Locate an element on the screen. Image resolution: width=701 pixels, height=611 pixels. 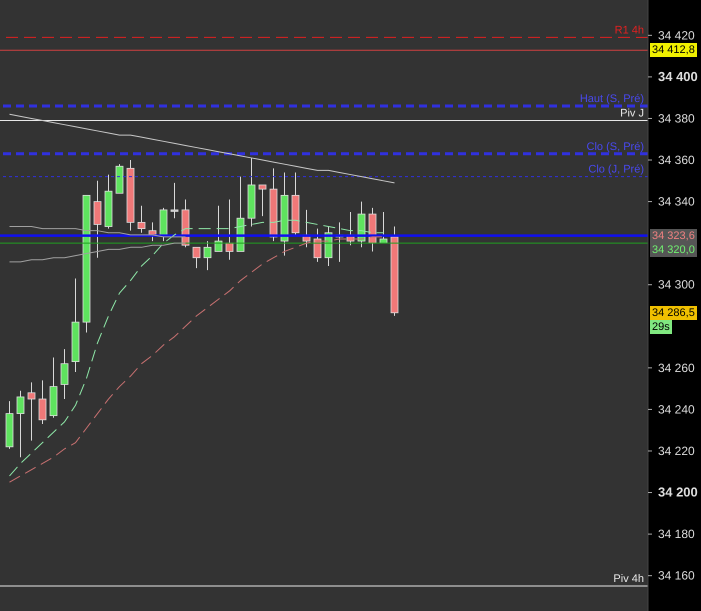
y-tick-label: 34 180 is located at coordinates (677, 534).